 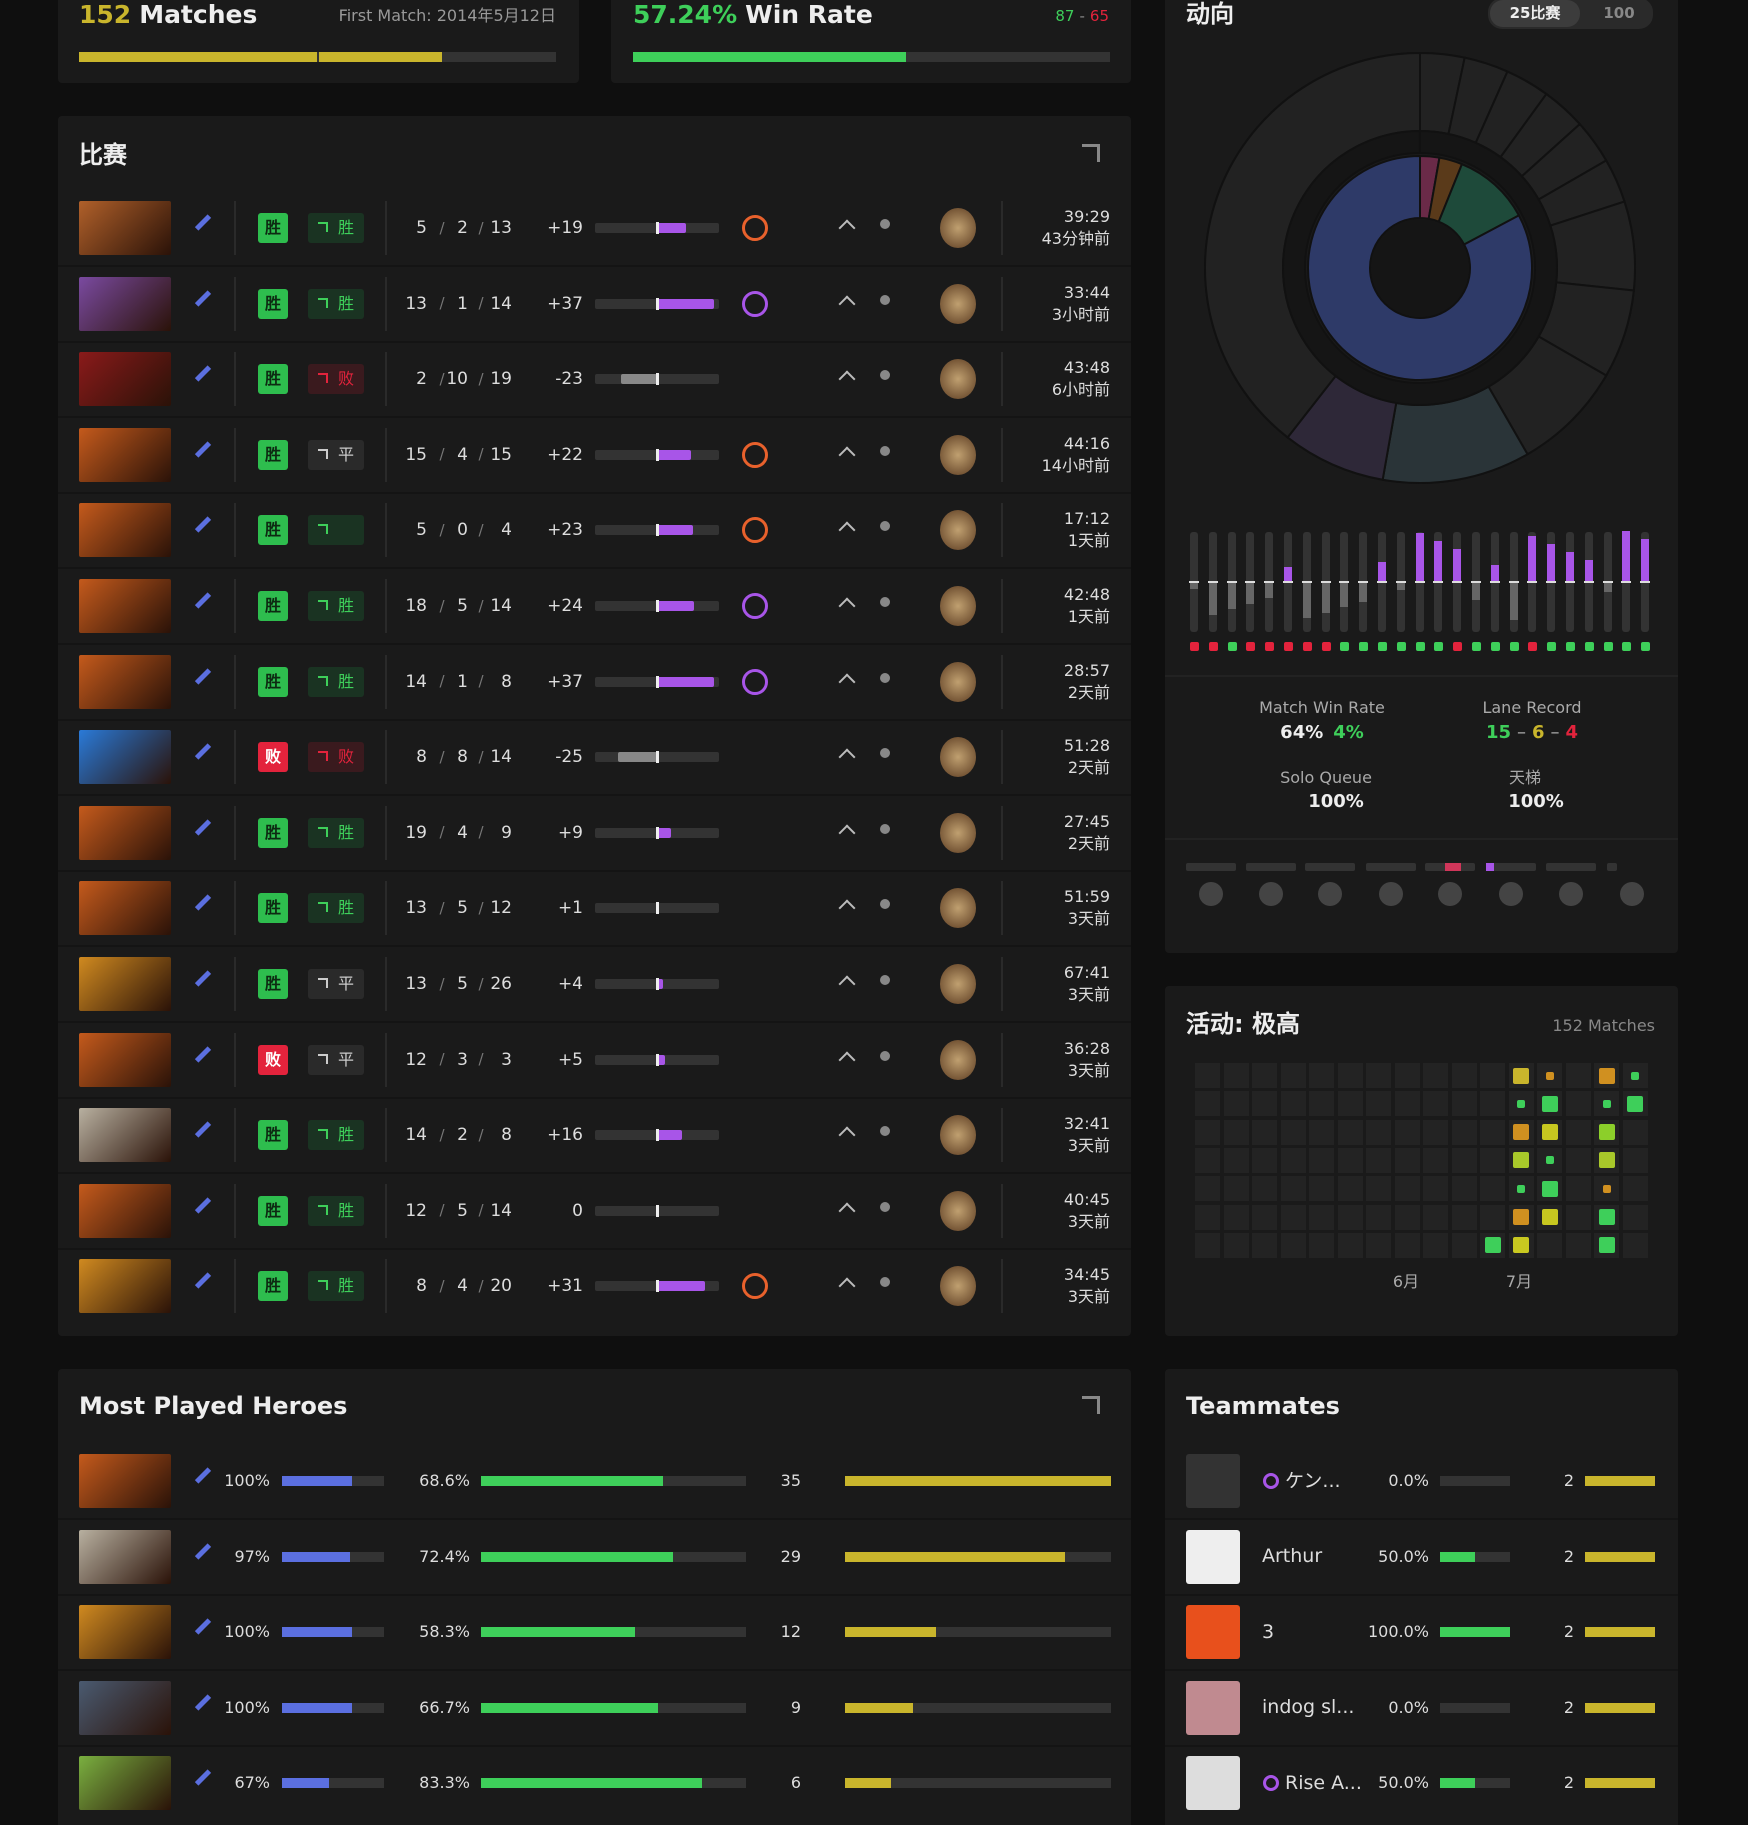 What do you see at coordinates (1086, 443) in the screenshot?
I see `duration: 44:16` at bounding box center [1086, 443].